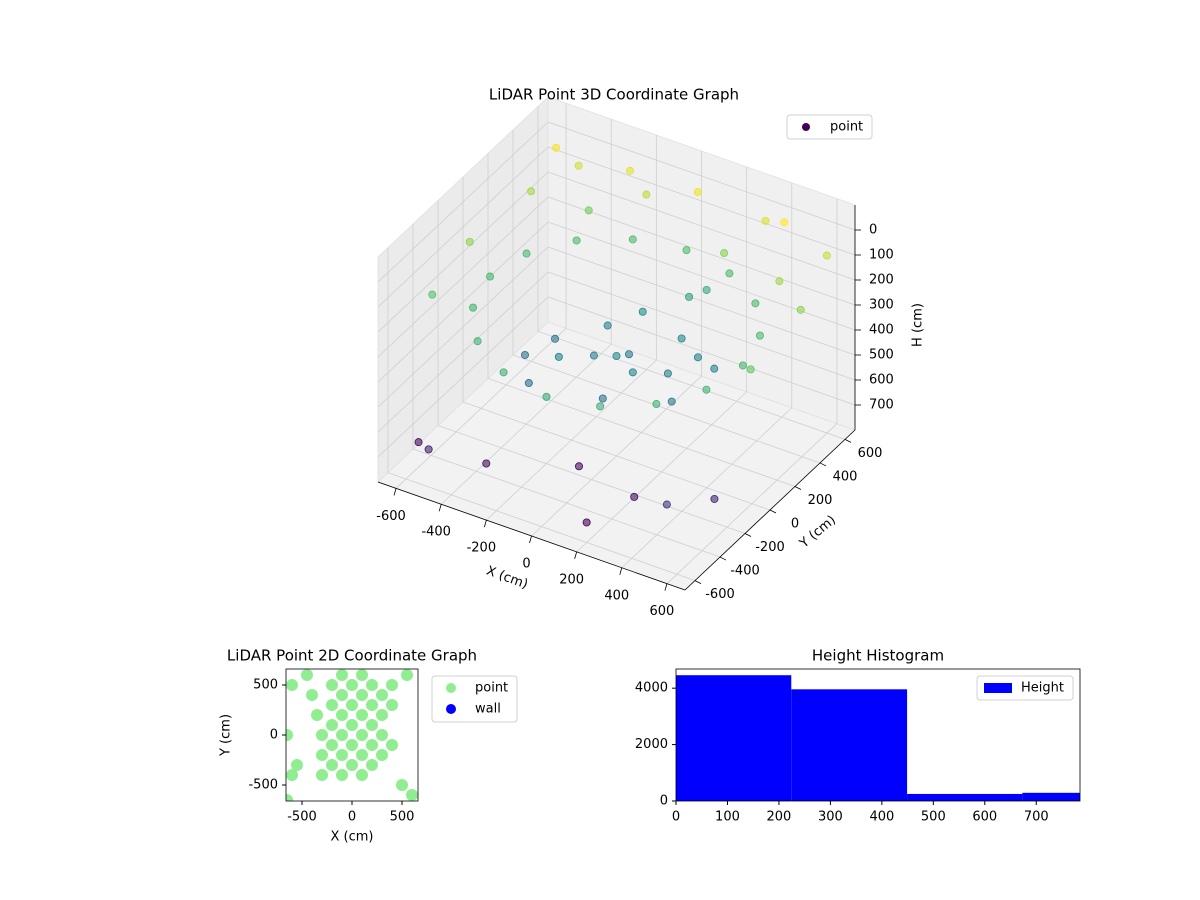  What do you see at coordinates (878, 656) in the screenshot?
I see `chart-title: Height Histogram` at bounding box center [878, 656].